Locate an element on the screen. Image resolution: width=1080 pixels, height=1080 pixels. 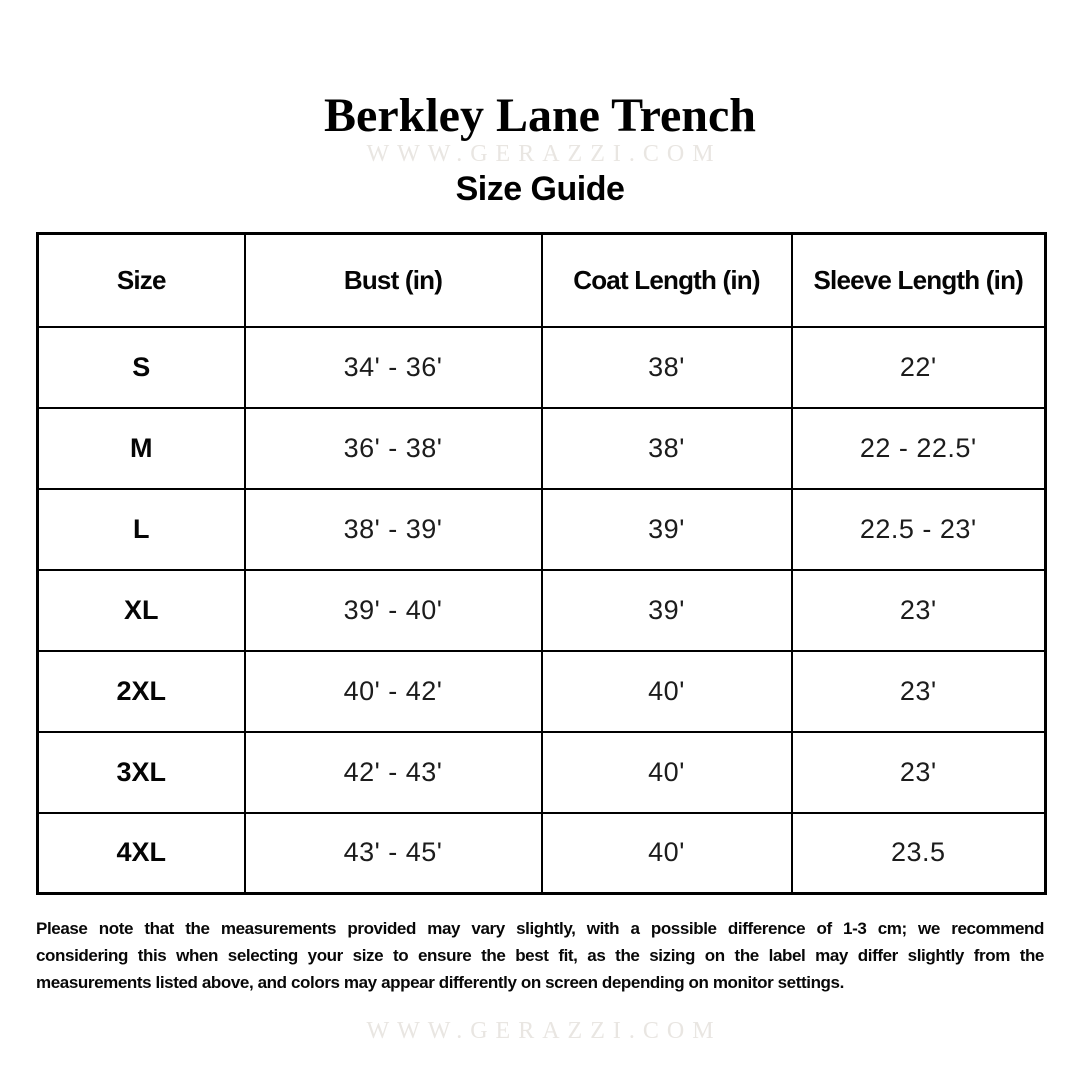
column-header-size: Size is located at coordinates (141, 280).